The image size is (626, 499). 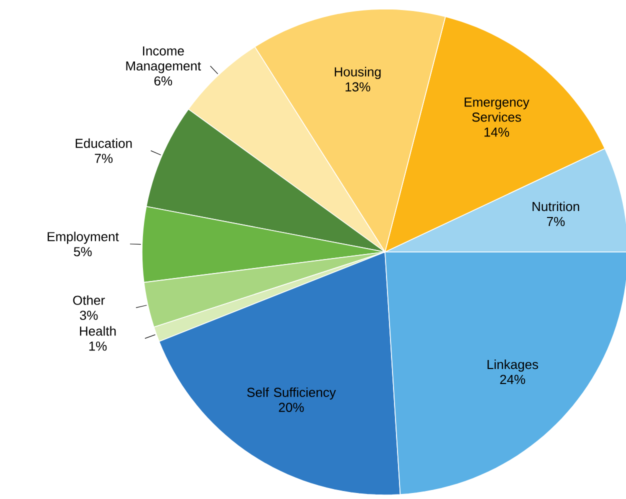 I want to click on data-label: 24%, so click(x=513, y=379).